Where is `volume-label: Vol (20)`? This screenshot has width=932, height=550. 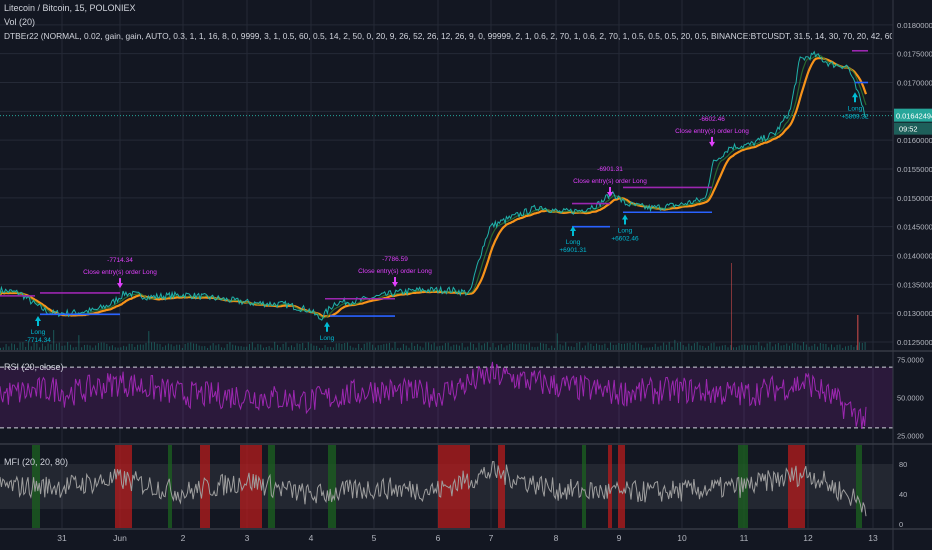
volume-label: Vol (20) is located at coordinates (20, 22).